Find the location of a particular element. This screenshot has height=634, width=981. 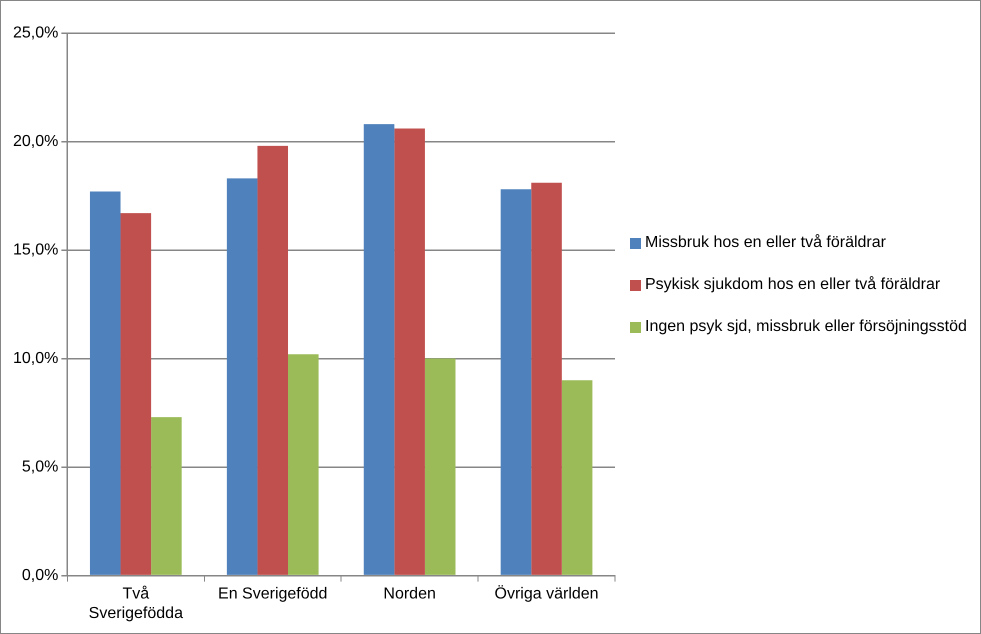

x-tick-label: Norden is located at coordinates (409, 594).